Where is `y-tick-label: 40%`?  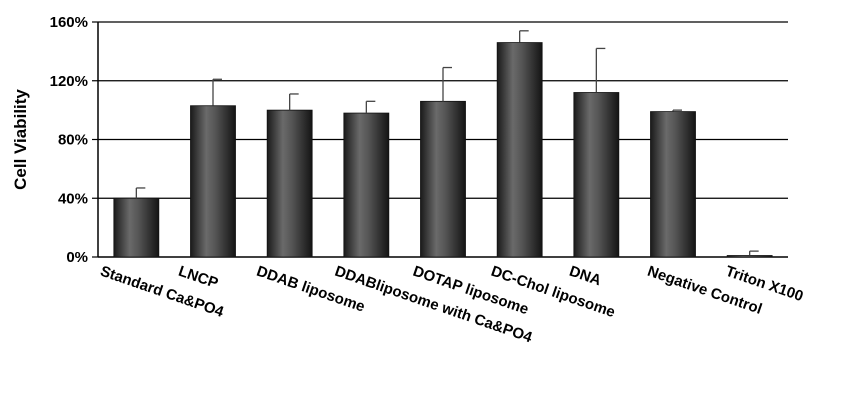
y-tick-label: 40% is located at coordinates (73, 198).